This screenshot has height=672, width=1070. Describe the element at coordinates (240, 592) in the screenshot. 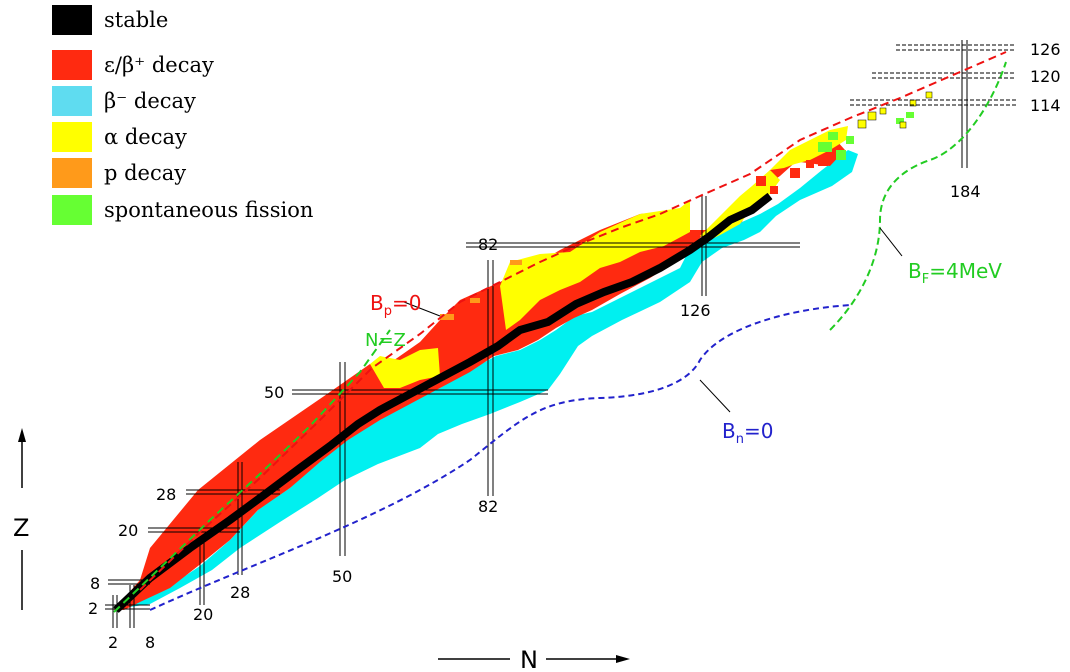

I see `n-label-28: 28` at that location.